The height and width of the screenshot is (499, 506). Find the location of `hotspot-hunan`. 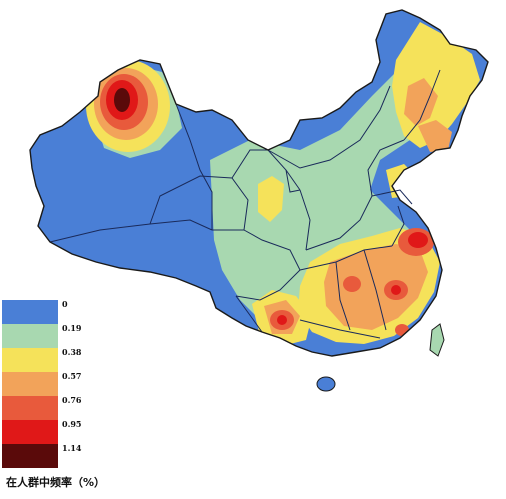

hotspot-hunan is located at coordinates (352, 284).